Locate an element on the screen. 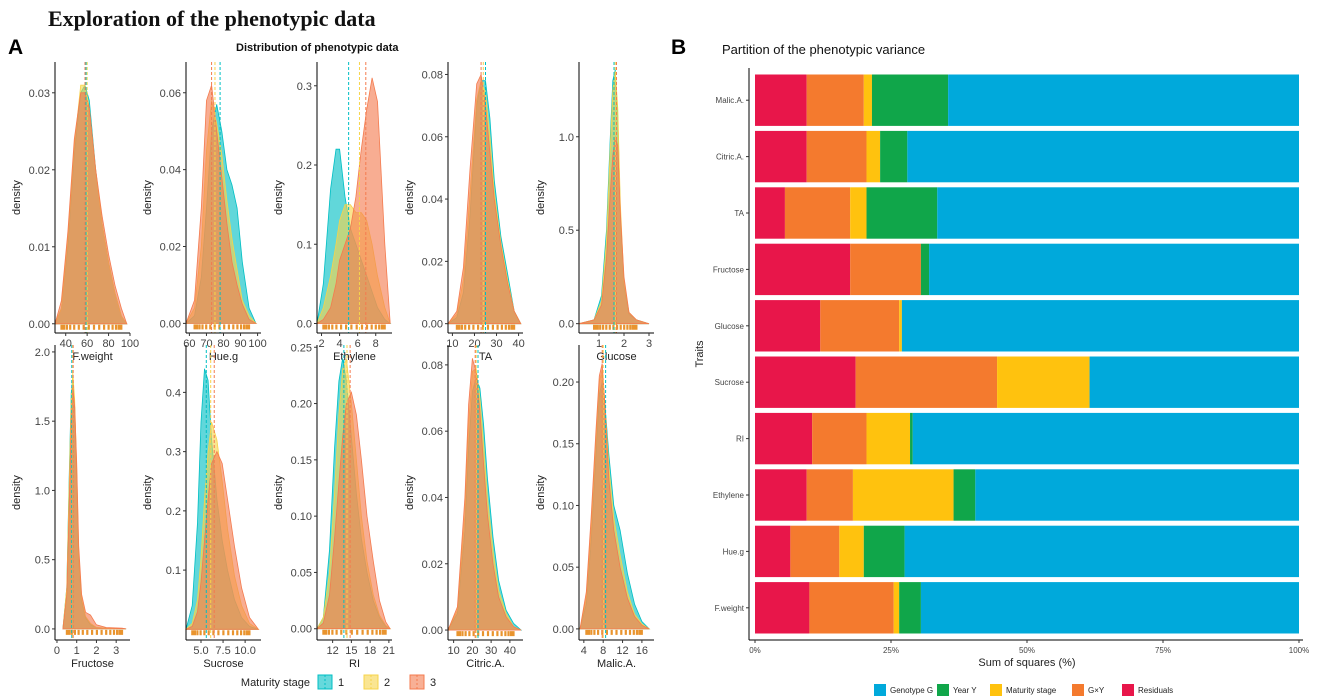 This screenshot has height=700, width=1325. x-axis-label-hue-g: Hue.g is located at coordinates (223, 357).